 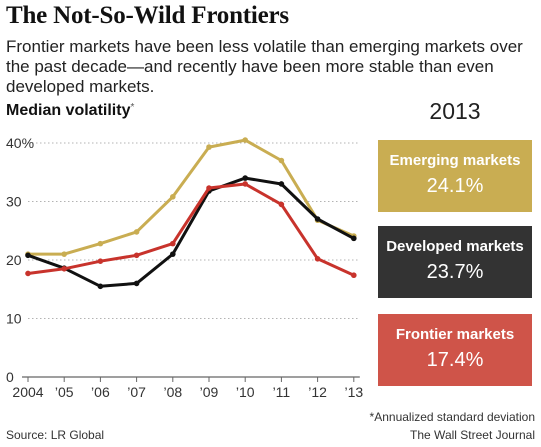 I want to click on y-axis: 0 10 20 30 40%, so click(x=20, y=260).